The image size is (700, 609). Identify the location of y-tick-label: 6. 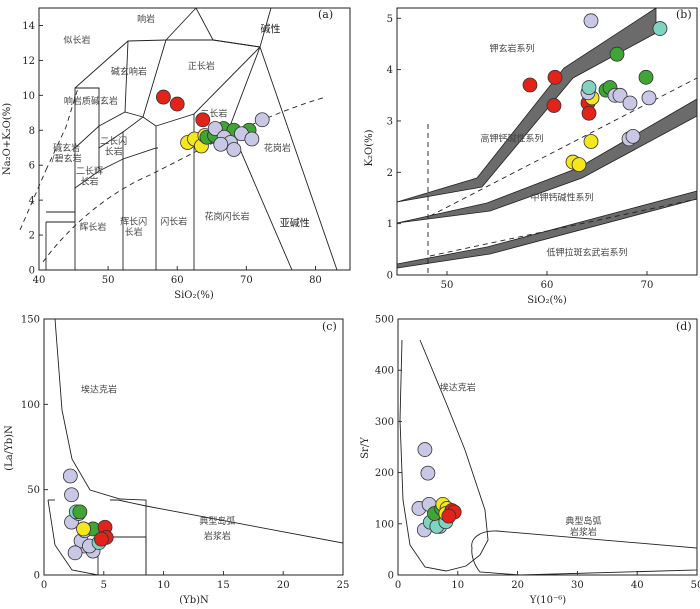
(32, 166).